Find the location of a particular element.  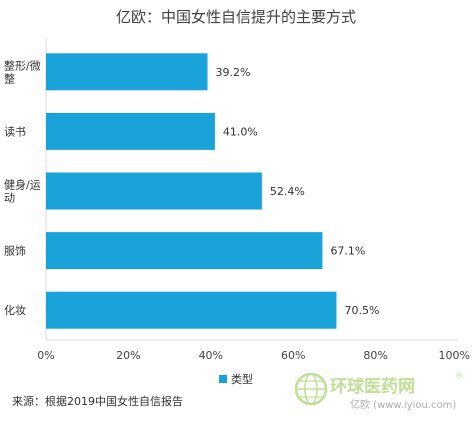

watermark-registered-icon: ® is located at coordinates (459, 375).